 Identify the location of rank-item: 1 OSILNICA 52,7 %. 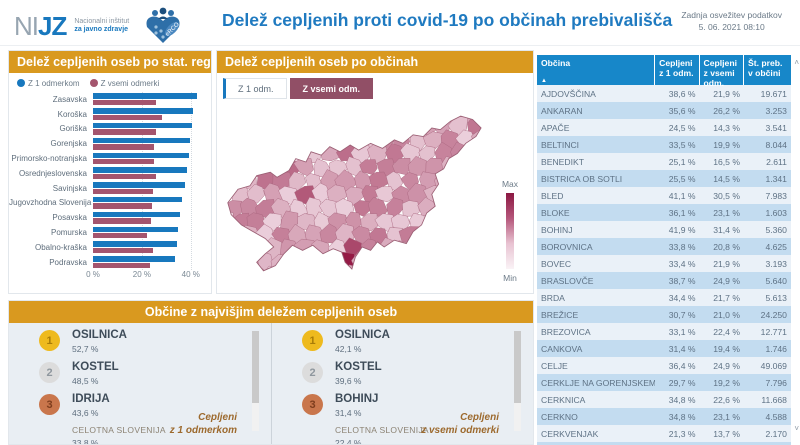
(155, 342).